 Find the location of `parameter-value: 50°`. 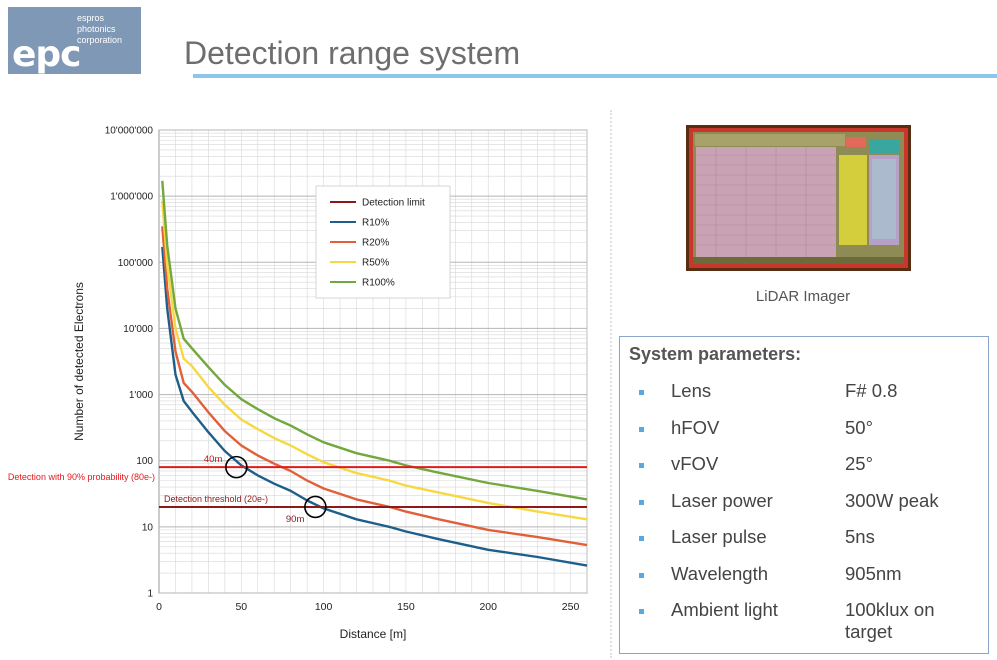

parameter-value: 50° is located at coordinates (859, 427).